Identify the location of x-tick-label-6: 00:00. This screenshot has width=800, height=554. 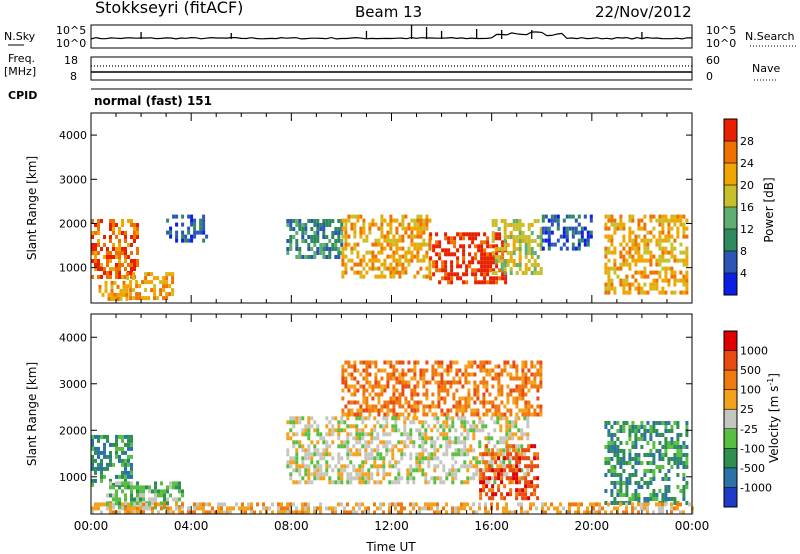
(692, 526).